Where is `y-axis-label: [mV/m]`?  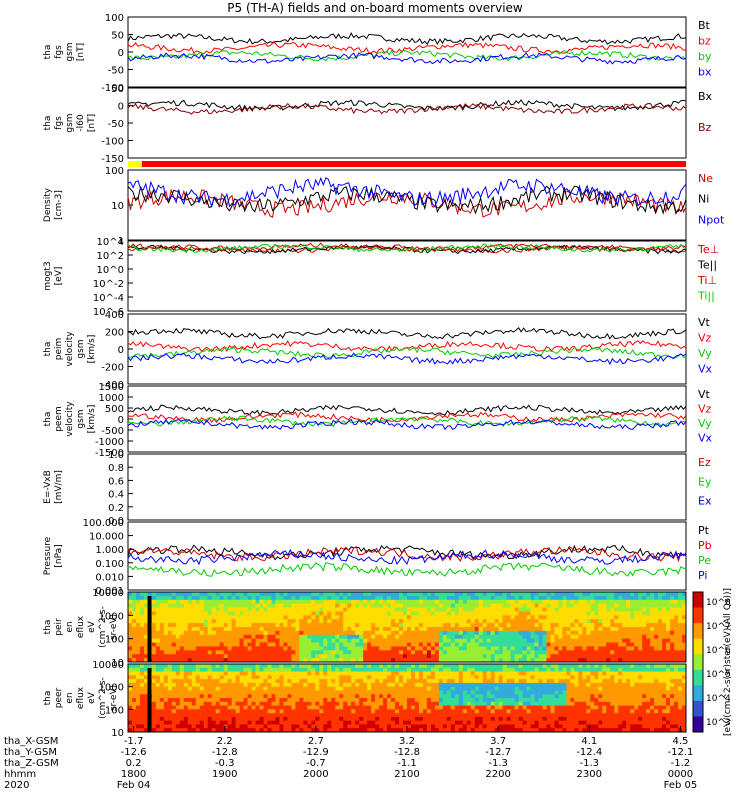
y-axis-label: [mV/m] is located at coordinates (59, 487).